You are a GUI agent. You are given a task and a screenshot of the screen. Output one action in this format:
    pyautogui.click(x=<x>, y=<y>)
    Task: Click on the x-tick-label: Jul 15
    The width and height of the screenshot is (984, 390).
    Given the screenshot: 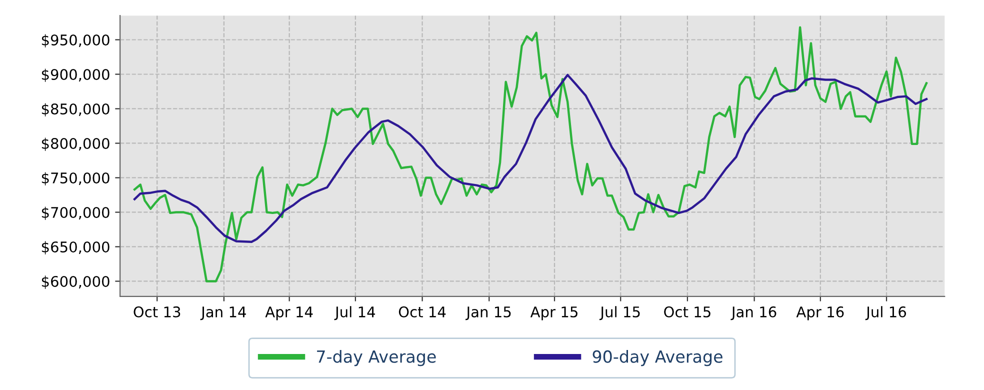 What is the action you would take?
    pyautogui.click(x=619, y=313)
    